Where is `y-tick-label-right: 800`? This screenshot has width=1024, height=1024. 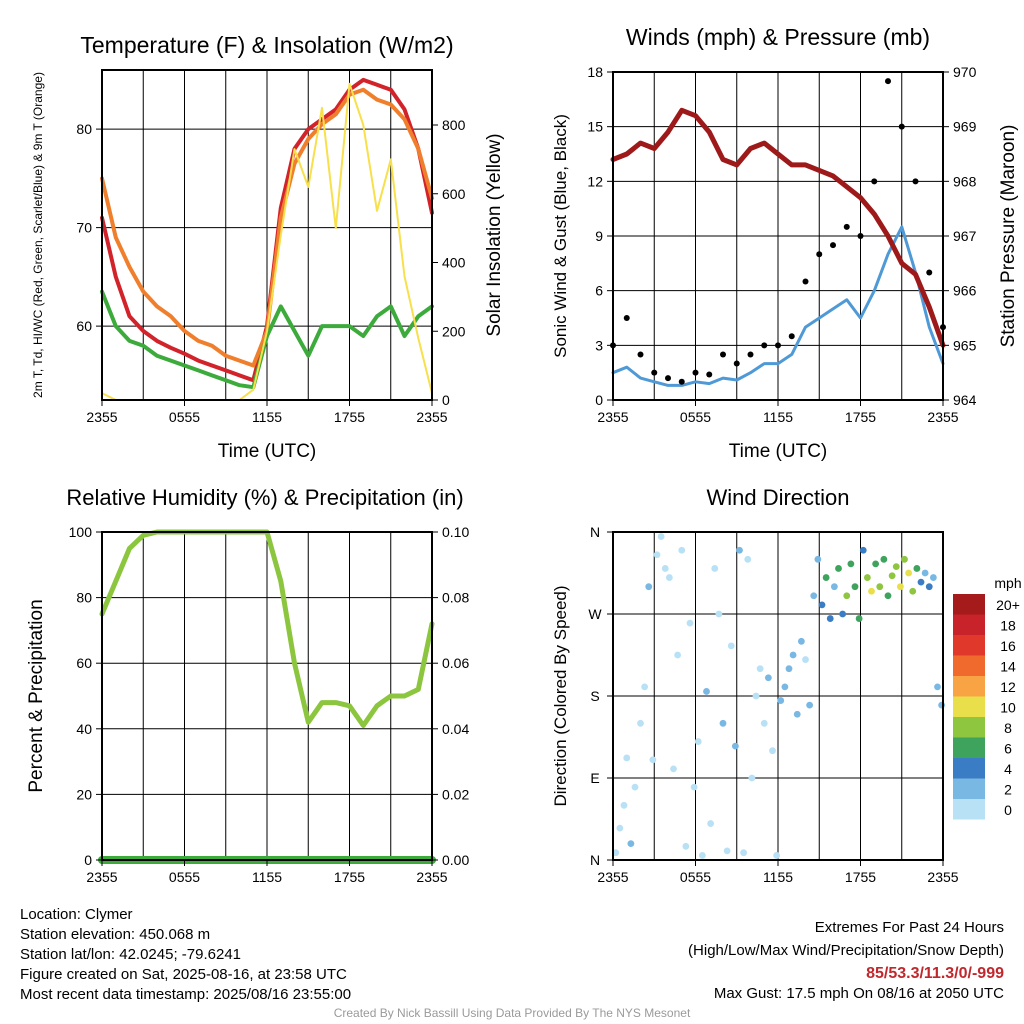
y-tick-label-right: 800 is located at coordinates (454, 125).